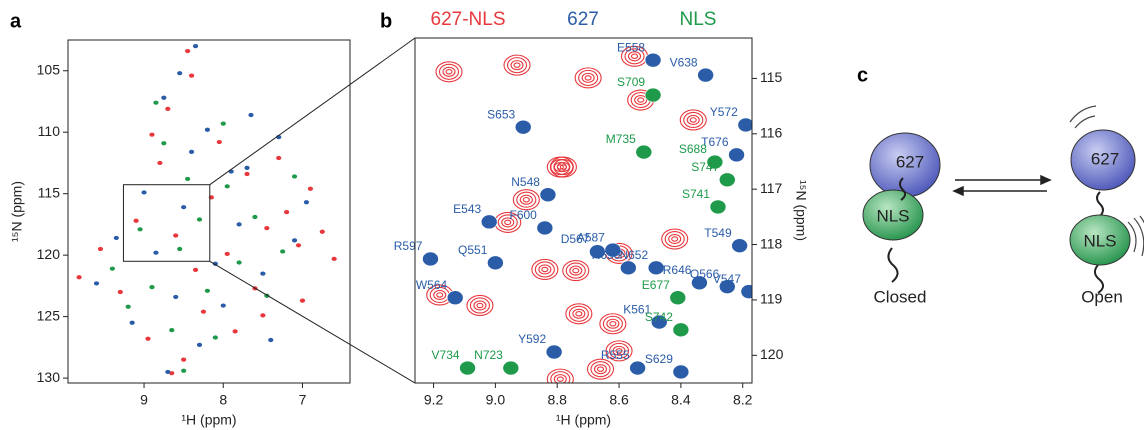 This screenshot has height=430, width=1144. Describe the element at coordinates (583, 420) in the screenshot. I see `x-axis-title: ¹H (ppm)` at that location.